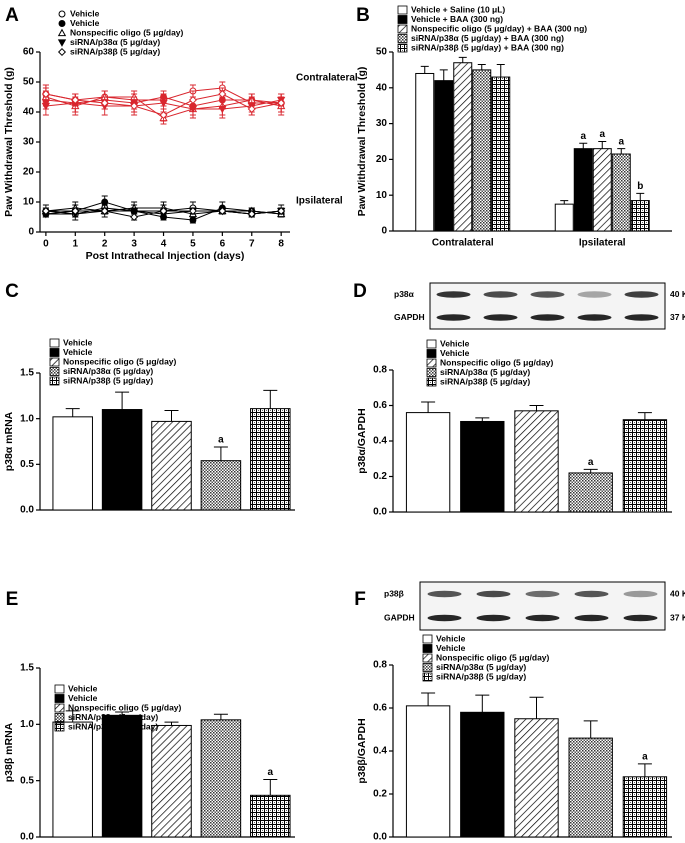 The height and width of the screenshot is (843, 685). Describe the element at coordinates (281, 244) in the screenshot. I see `x-tick-label: 8` at that location.